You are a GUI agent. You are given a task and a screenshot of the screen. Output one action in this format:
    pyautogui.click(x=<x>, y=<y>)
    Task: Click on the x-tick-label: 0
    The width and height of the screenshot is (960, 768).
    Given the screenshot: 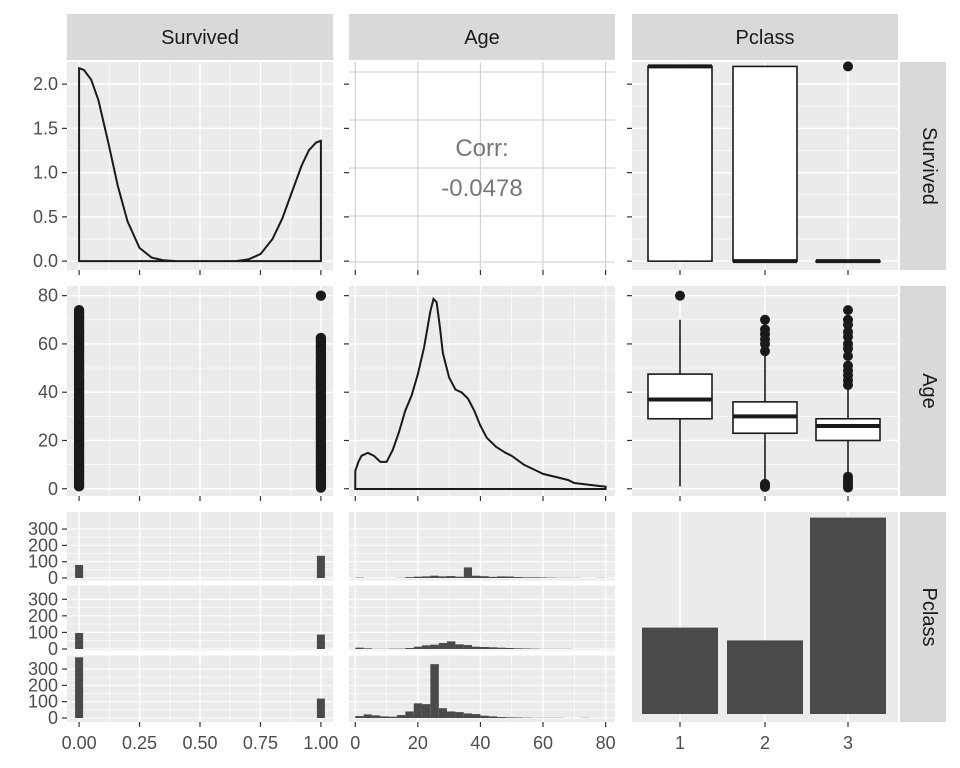 What is the action you would take?
    pyautogui.click(x=355, y=743)
    